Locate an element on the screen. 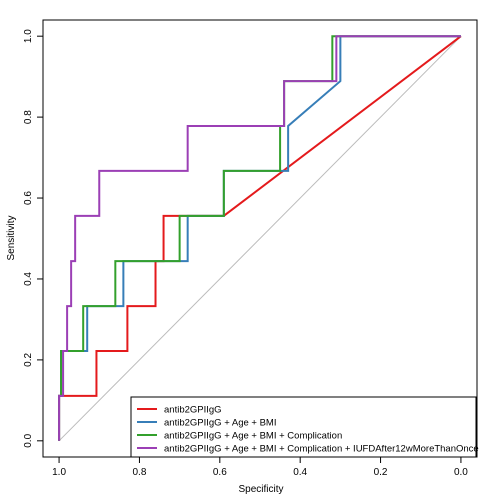 This screenshot has width=500, height=500. y-tick-label: 0.6 is located at coordinates (28, 198).